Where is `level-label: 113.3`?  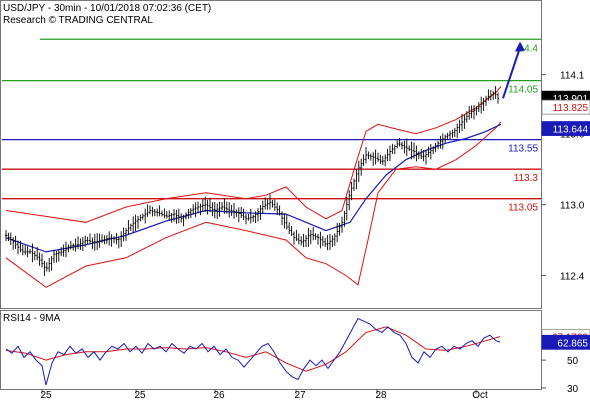
level-label: 113.3 is located at coordinates (526, 178).